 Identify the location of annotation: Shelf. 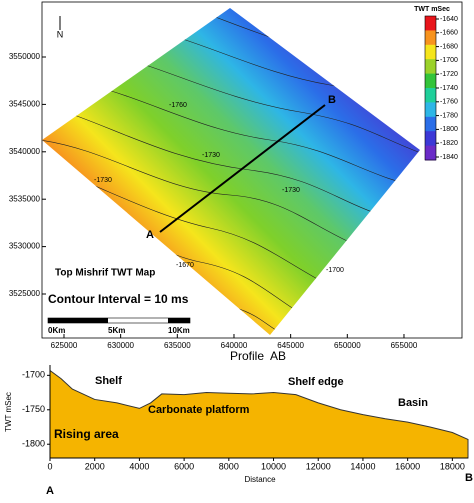
(108, 381).